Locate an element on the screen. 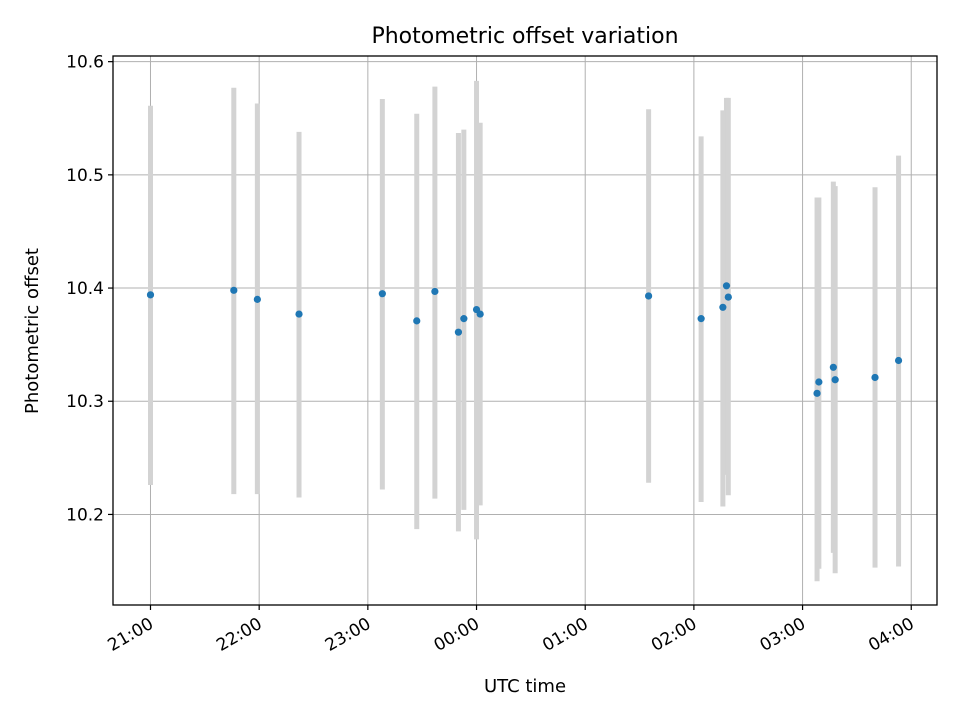 The image size is (960, 720). chart-title: Photometric offset variation is located at coordinates (524, 36).